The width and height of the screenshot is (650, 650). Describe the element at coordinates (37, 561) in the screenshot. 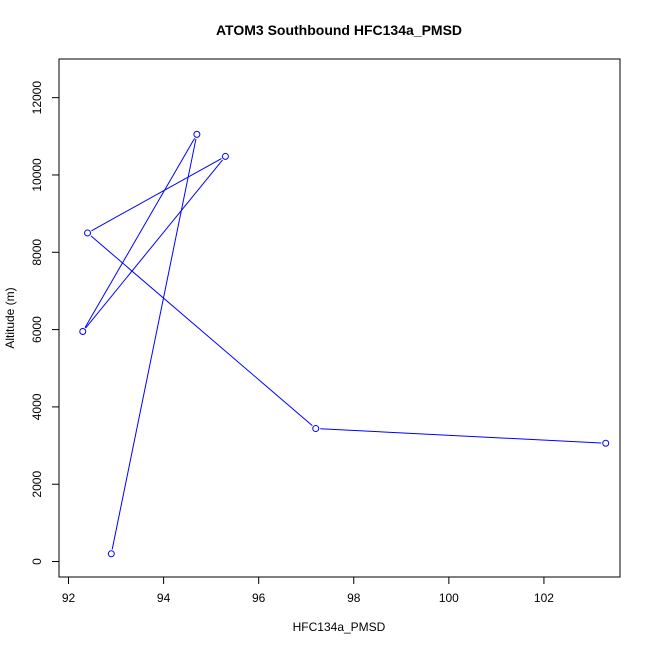

I see `y-tick-label: 0` at that location.